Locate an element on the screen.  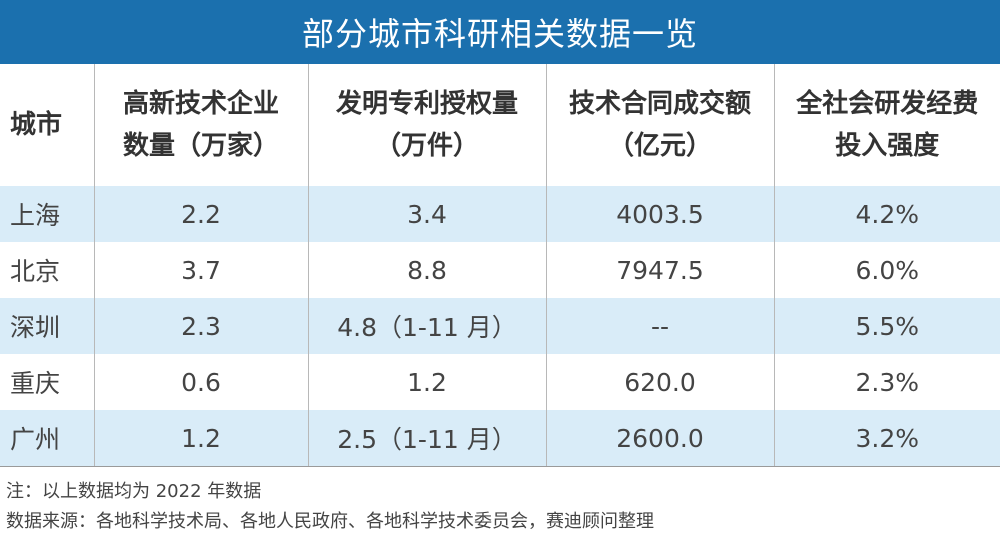
cell-rd-intensity: 5.5% is located at coordinates (886, 326).